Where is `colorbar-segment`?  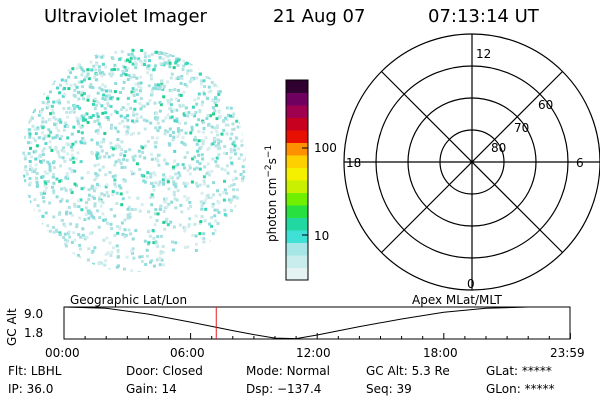 colorbar-segment is located at coordinates (297, 99).